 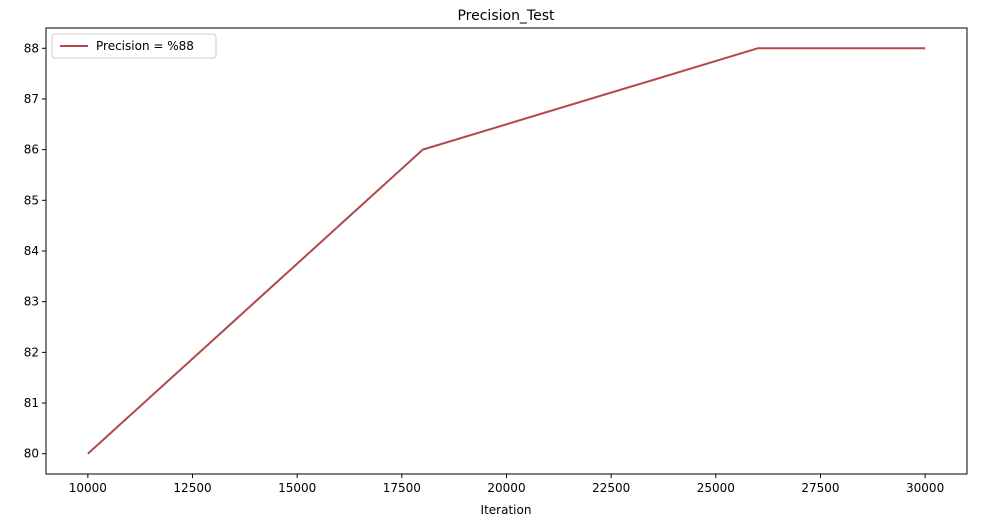 I want to click on x-tick-label: 15000, so click(x=297, y=488).